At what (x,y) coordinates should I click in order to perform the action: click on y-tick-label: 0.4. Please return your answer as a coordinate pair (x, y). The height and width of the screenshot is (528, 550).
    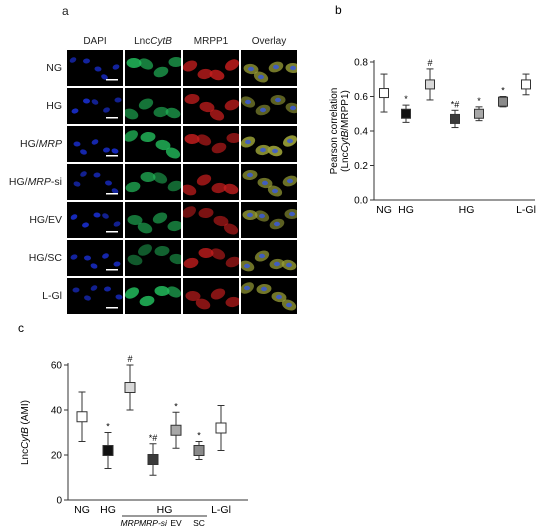
    Looking at the image, I should click on (361, 132).